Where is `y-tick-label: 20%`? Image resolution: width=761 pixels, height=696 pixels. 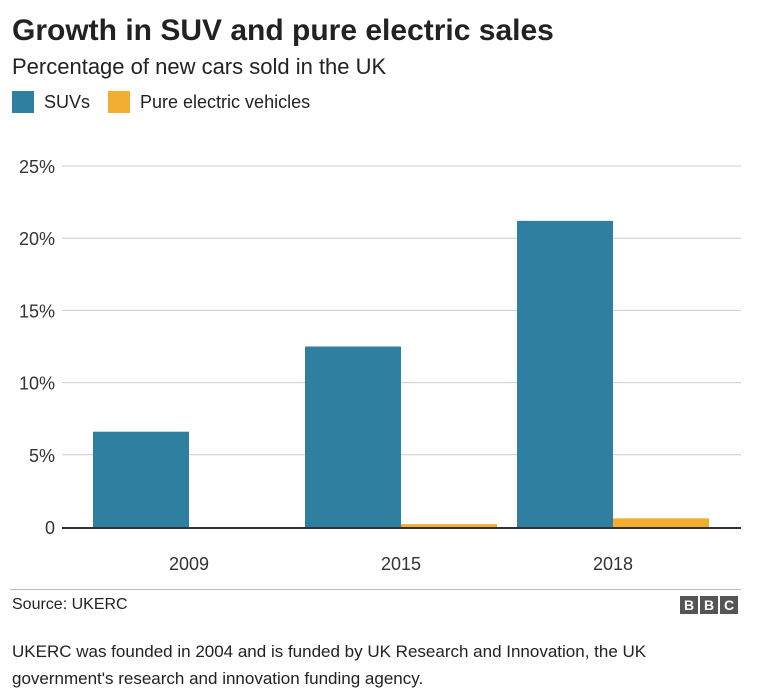 y-tick-label: 20% is located at coordinates (37, 239).